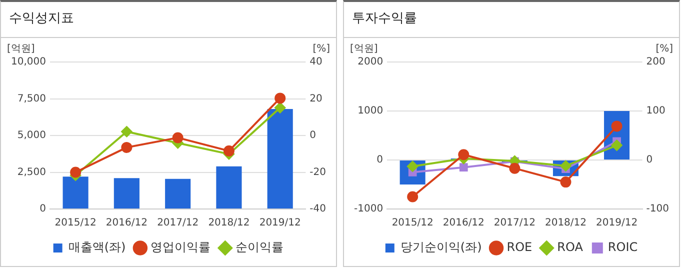 Image resolution: width=681 pixels, height=269 pixels. What do you see at coordinates (260, 247) in the screenshot?
I see `legend-label: 순이익률` at bounding box center [260, 247].